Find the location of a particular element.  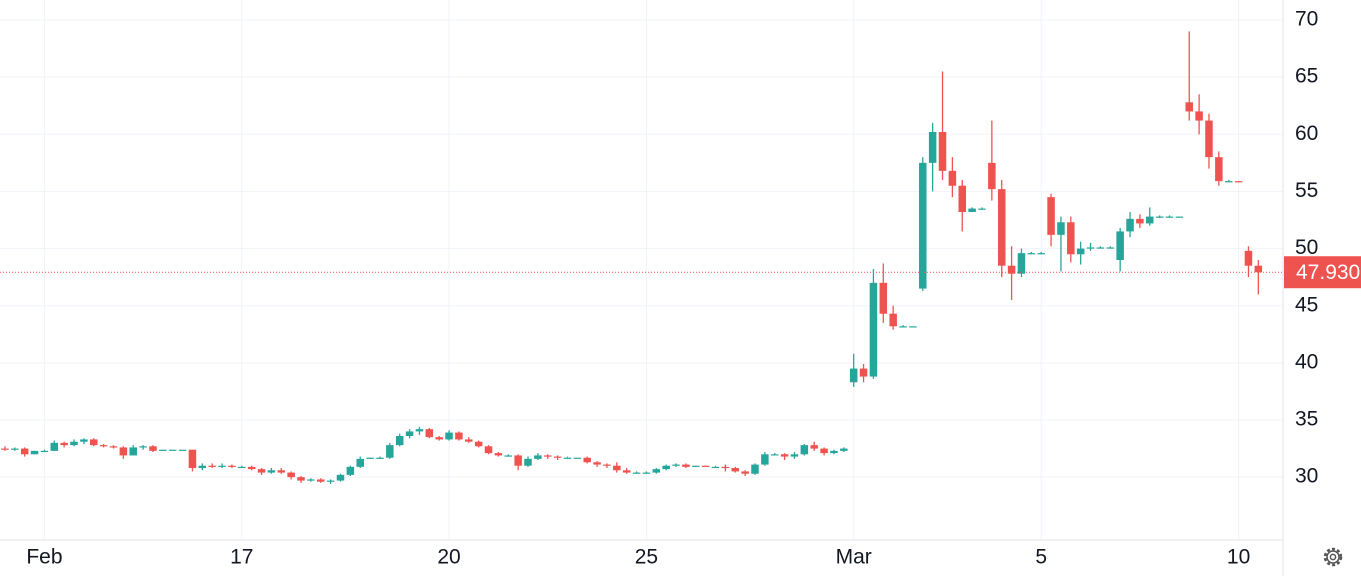

x-tick-label: Mar is located at coordinates (854, 557).